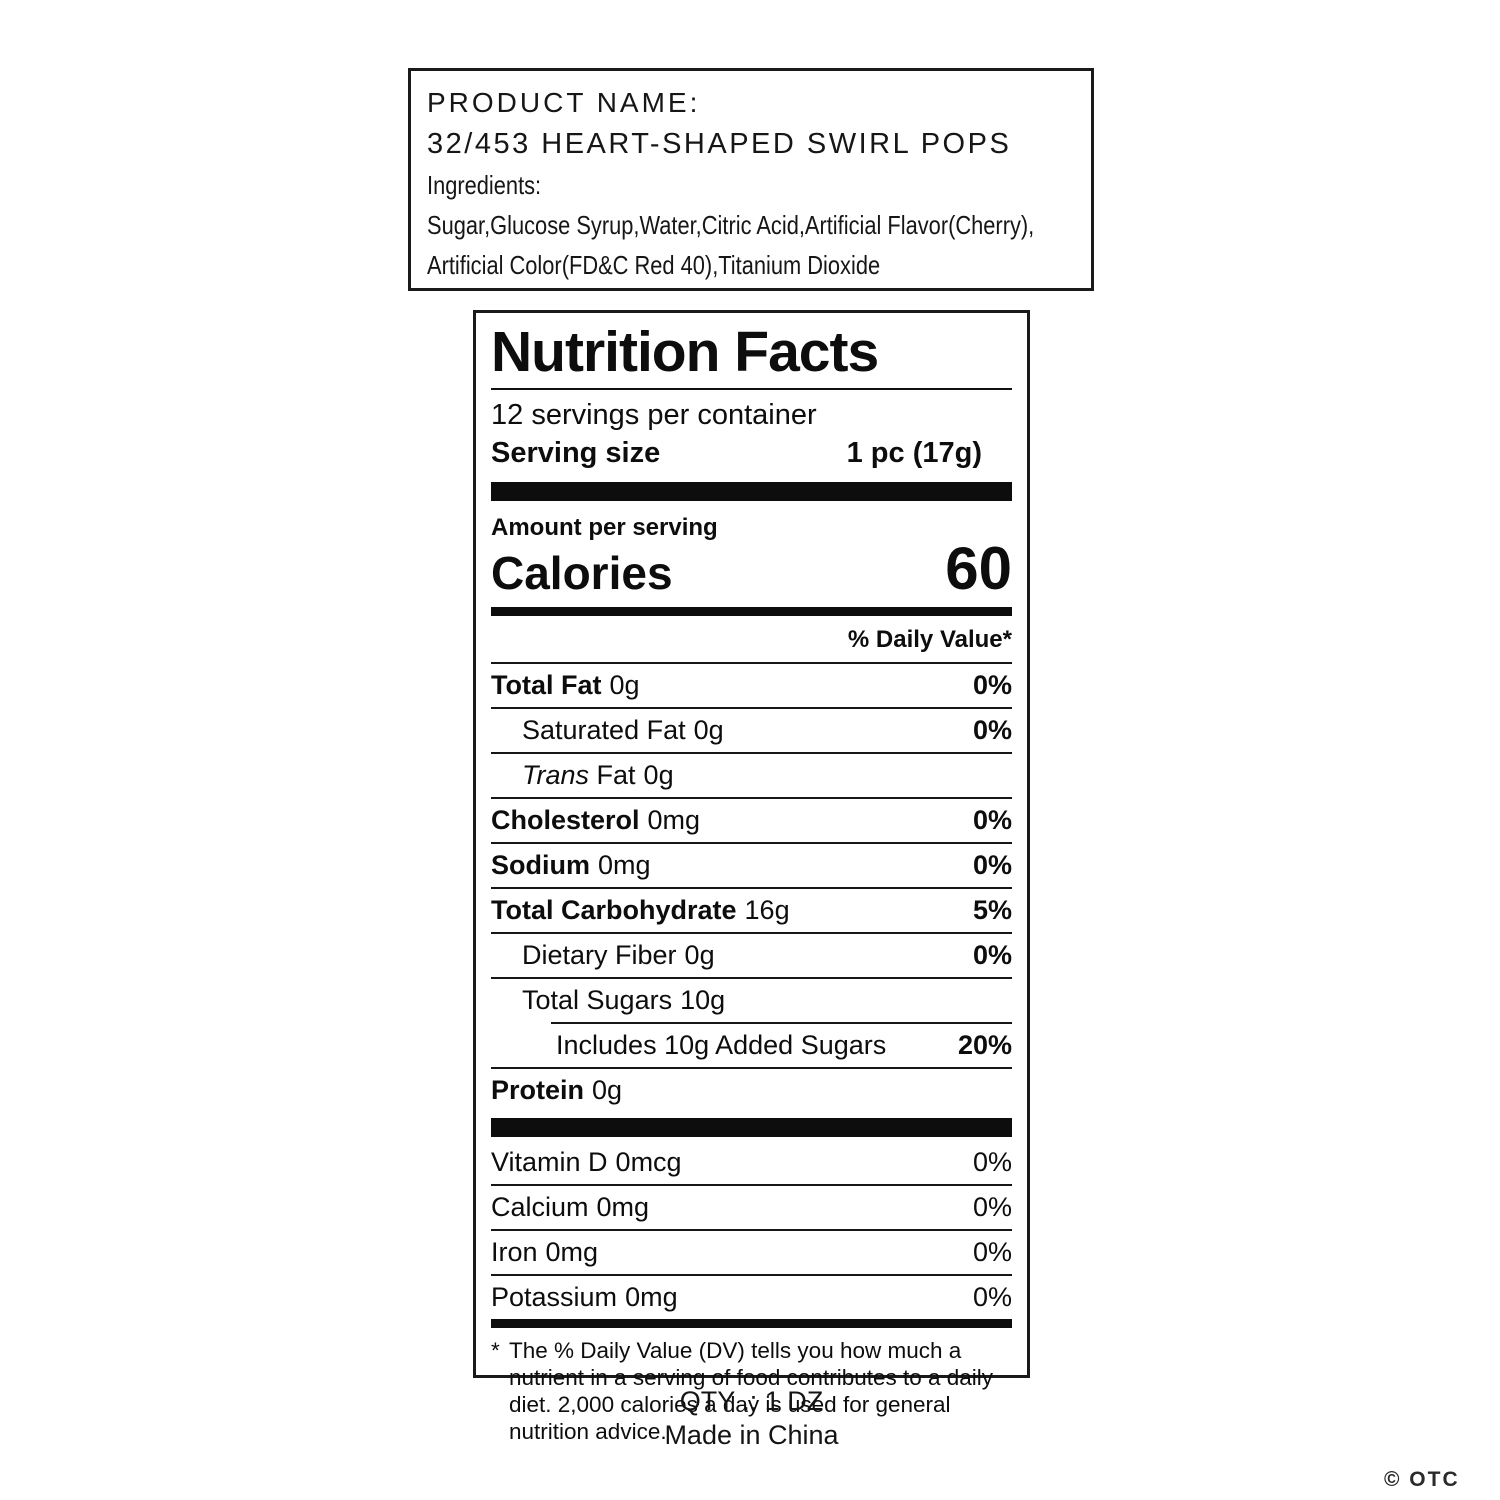  I want to click on nutrient-row-cholesterol: Cholesterol 0mg 0%, so click(751, 819).